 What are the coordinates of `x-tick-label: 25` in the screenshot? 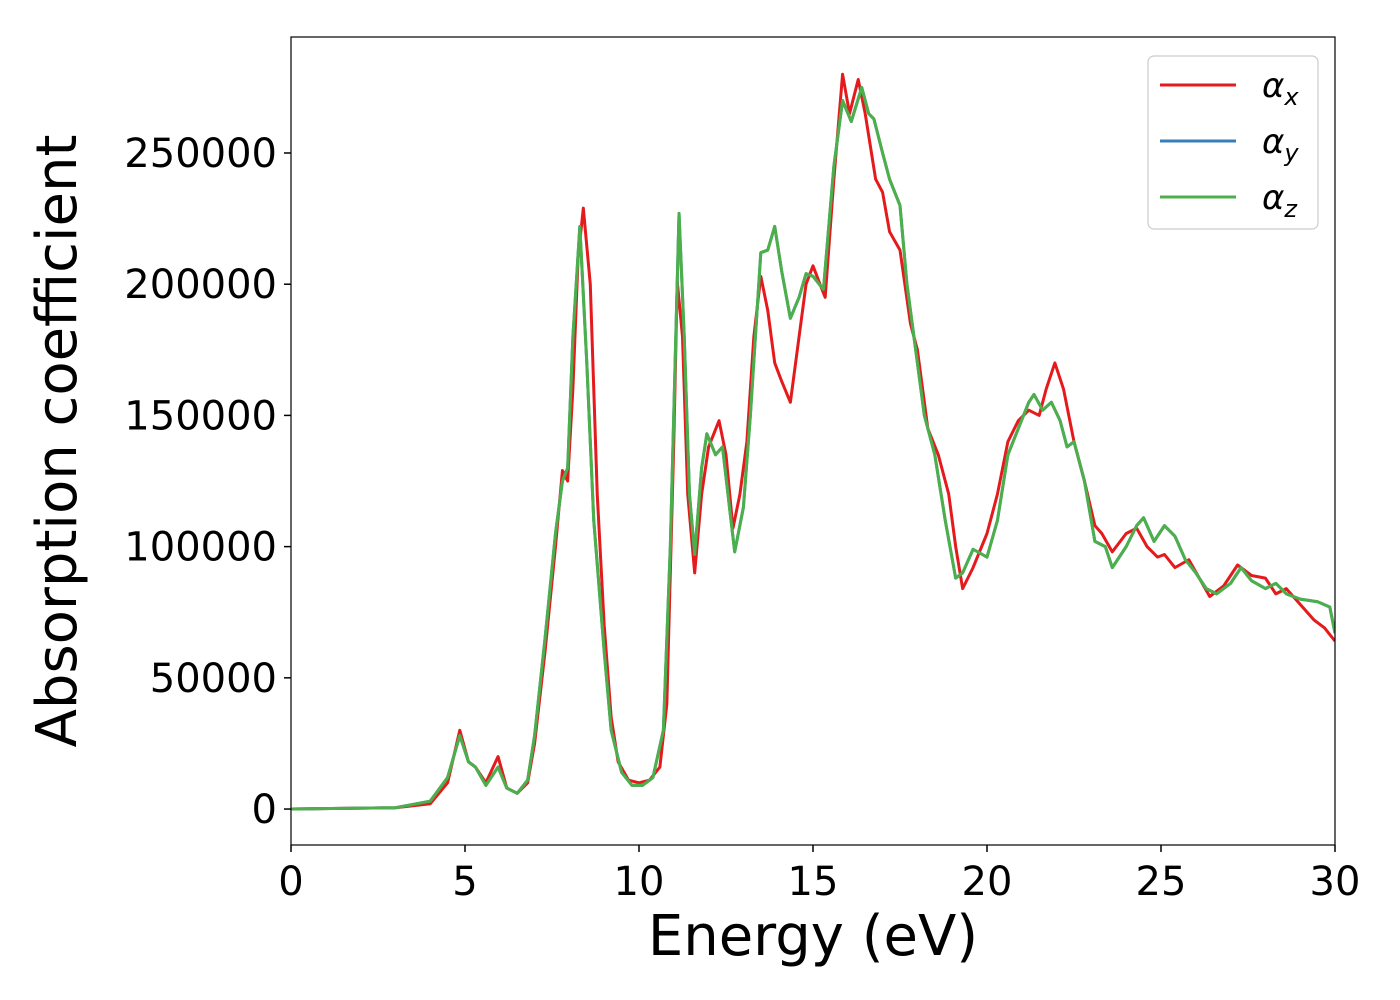 It's located at (1161, 882).